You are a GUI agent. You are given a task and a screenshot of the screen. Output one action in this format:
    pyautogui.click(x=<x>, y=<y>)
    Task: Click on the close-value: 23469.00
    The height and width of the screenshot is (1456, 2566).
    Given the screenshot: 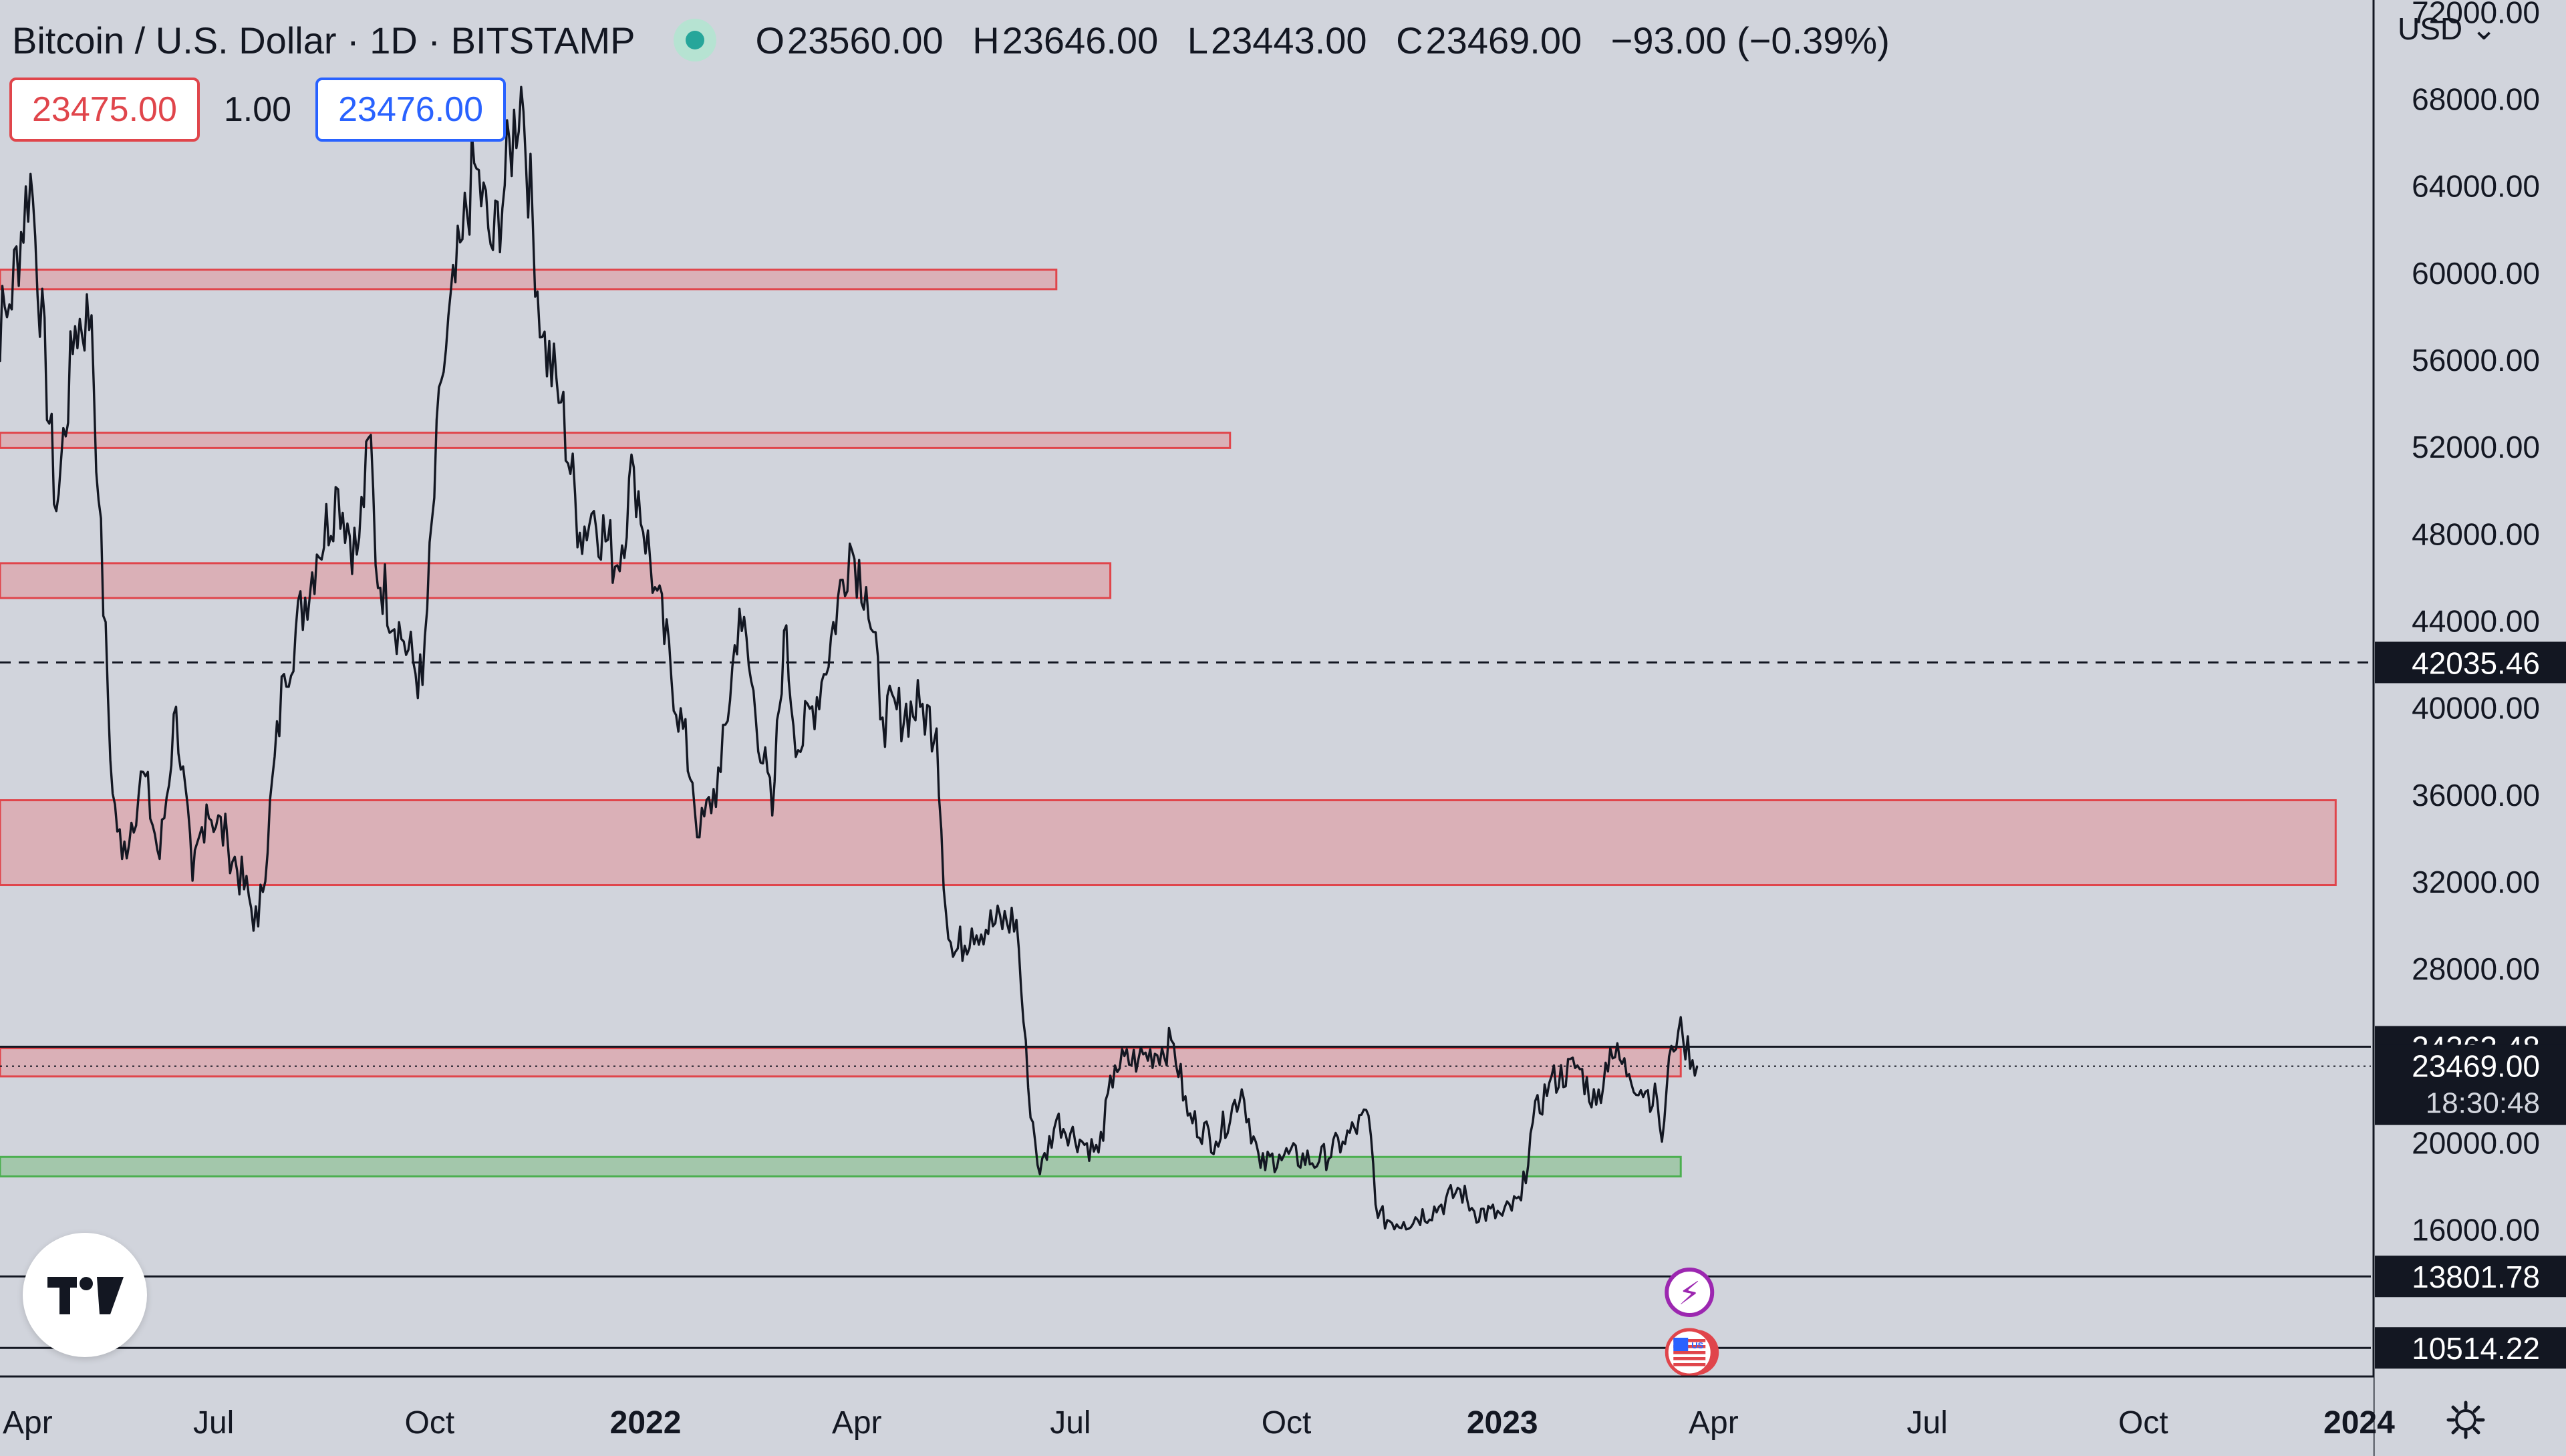 What is the action you would take?
    pyautogui.click(x=1503, y=40)
    